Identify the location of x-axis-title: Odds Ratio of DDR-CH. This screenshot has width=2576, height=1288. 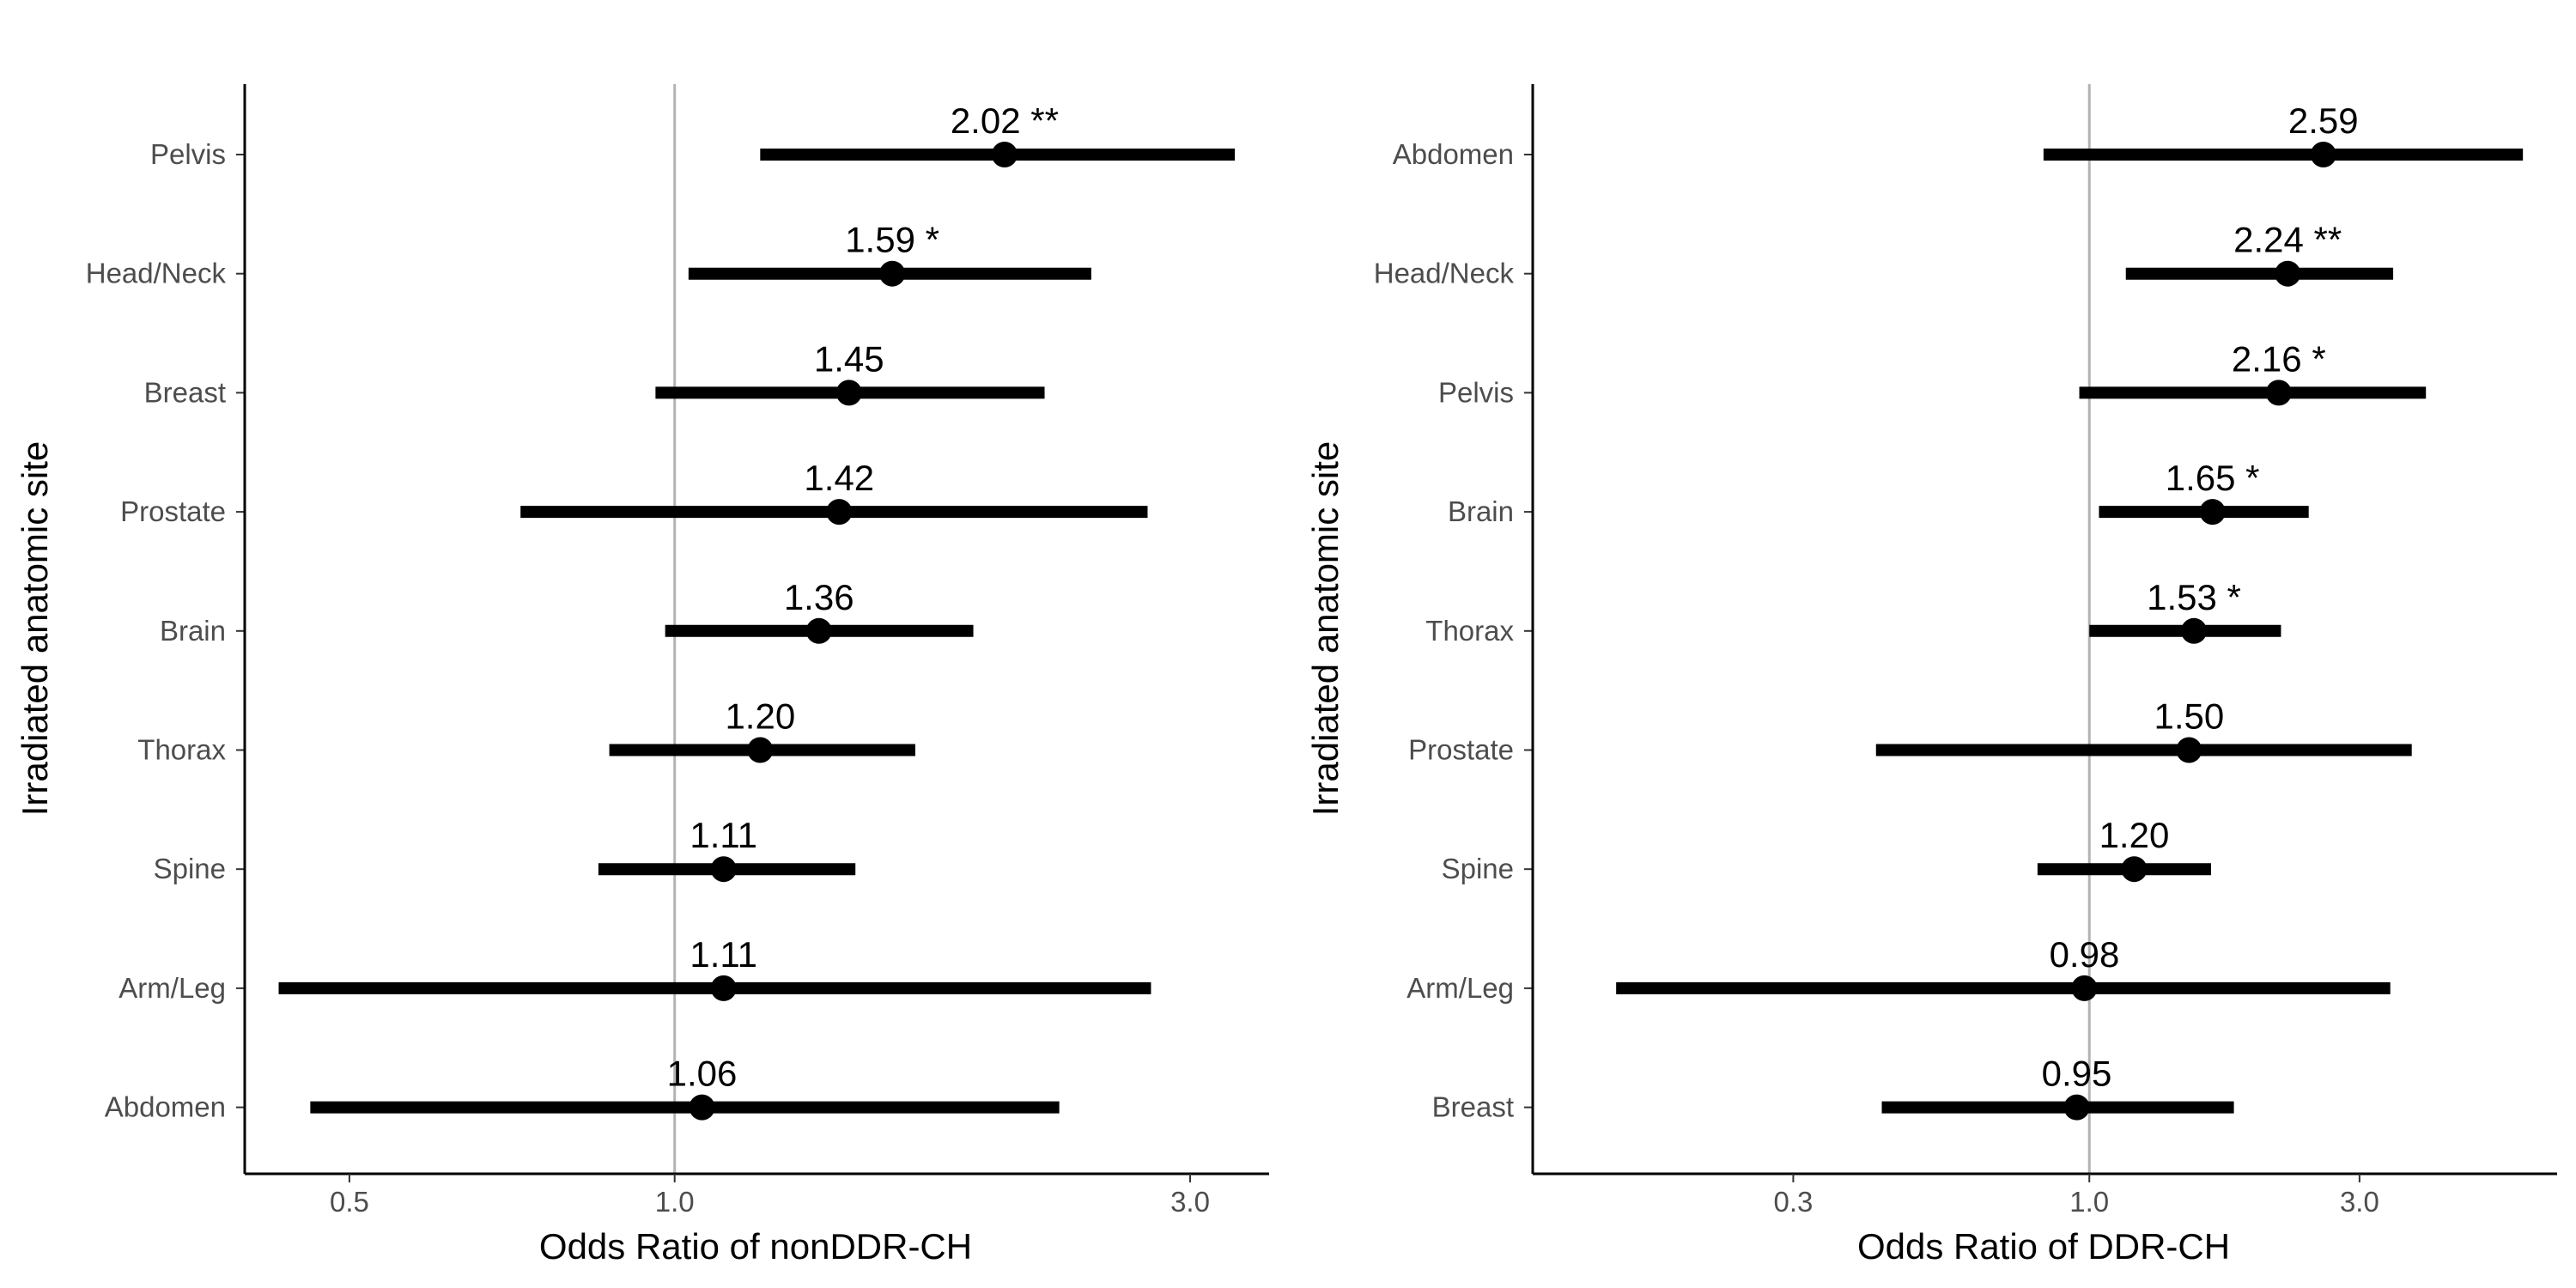
(2043, 1246).